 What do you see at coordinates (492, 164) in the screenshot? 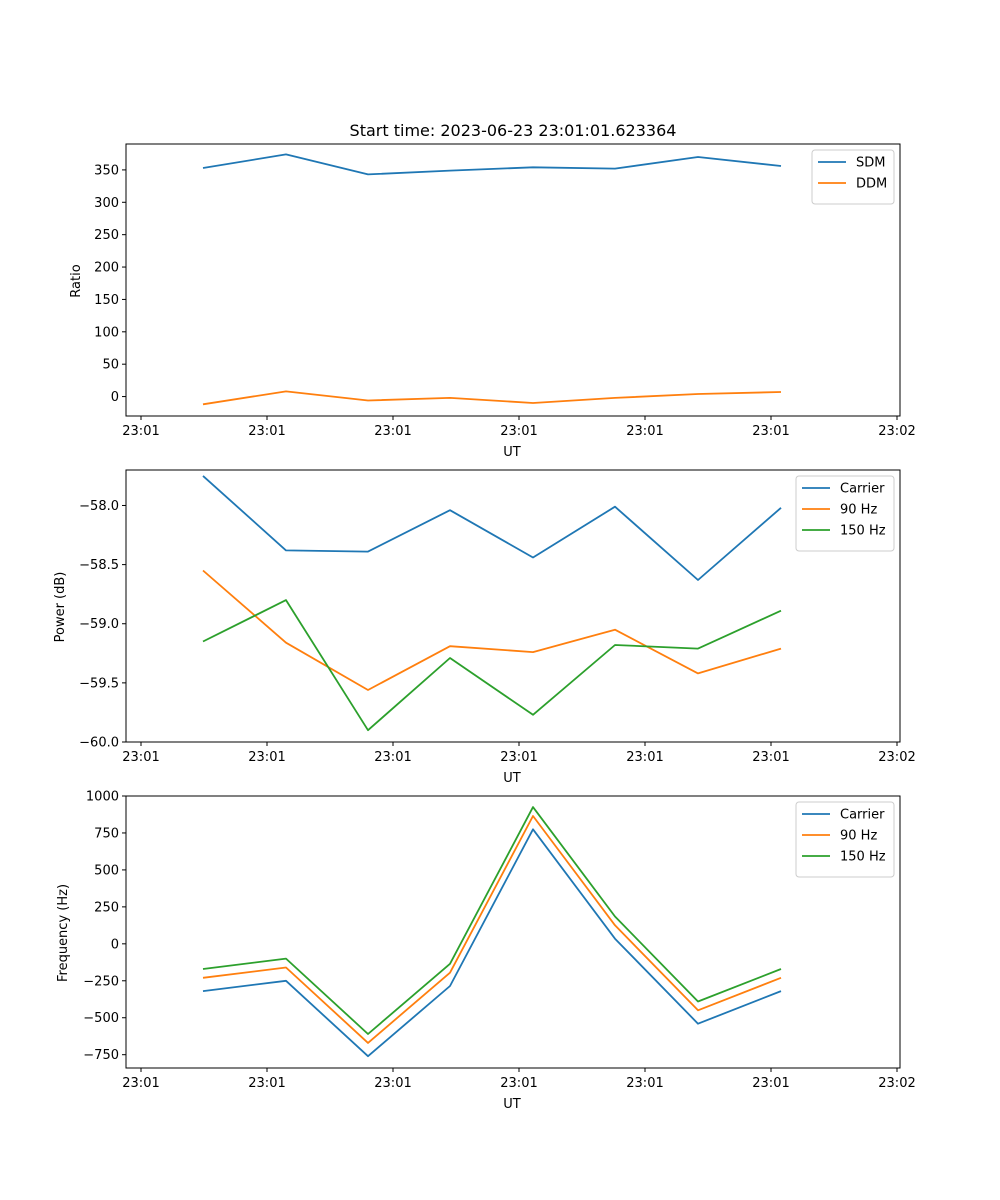
I see `series-line-sdm` at bounding box center [492, 164].